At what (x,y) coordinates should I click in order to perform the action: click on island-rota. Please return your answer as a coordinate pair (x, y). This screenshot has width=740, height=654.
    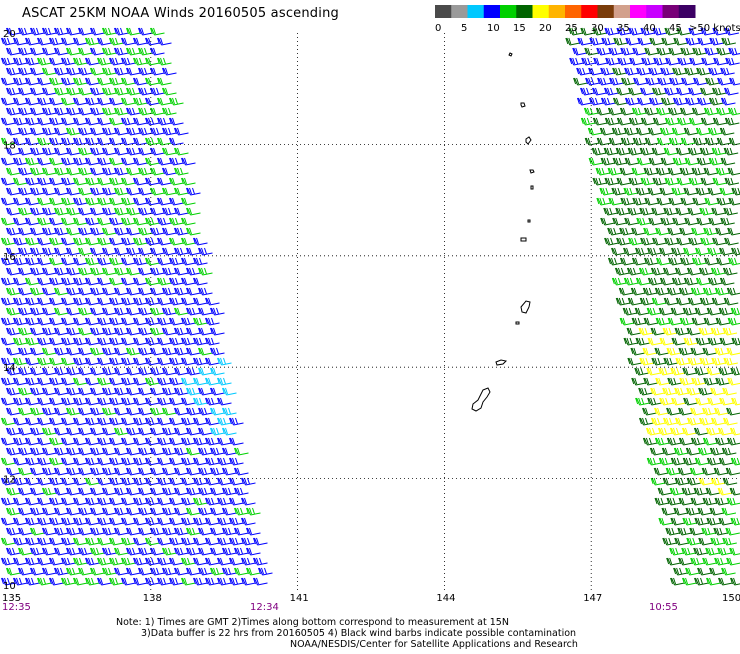
    Looking at the image, I should click on (501, 362).